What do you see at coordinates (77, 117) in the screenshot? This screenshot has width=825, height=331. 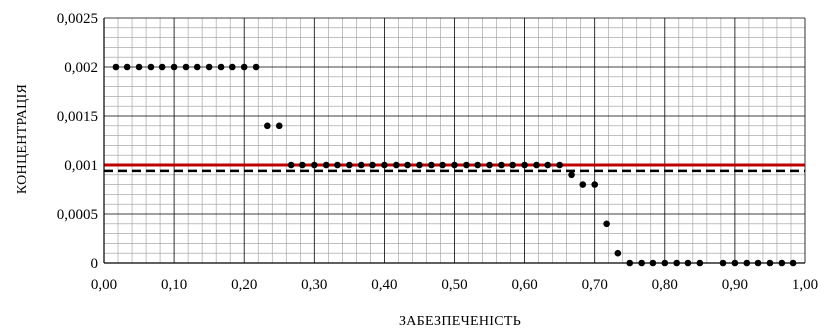 I see `y-tick-label: 0,0015` at bounding box center [77, 117].